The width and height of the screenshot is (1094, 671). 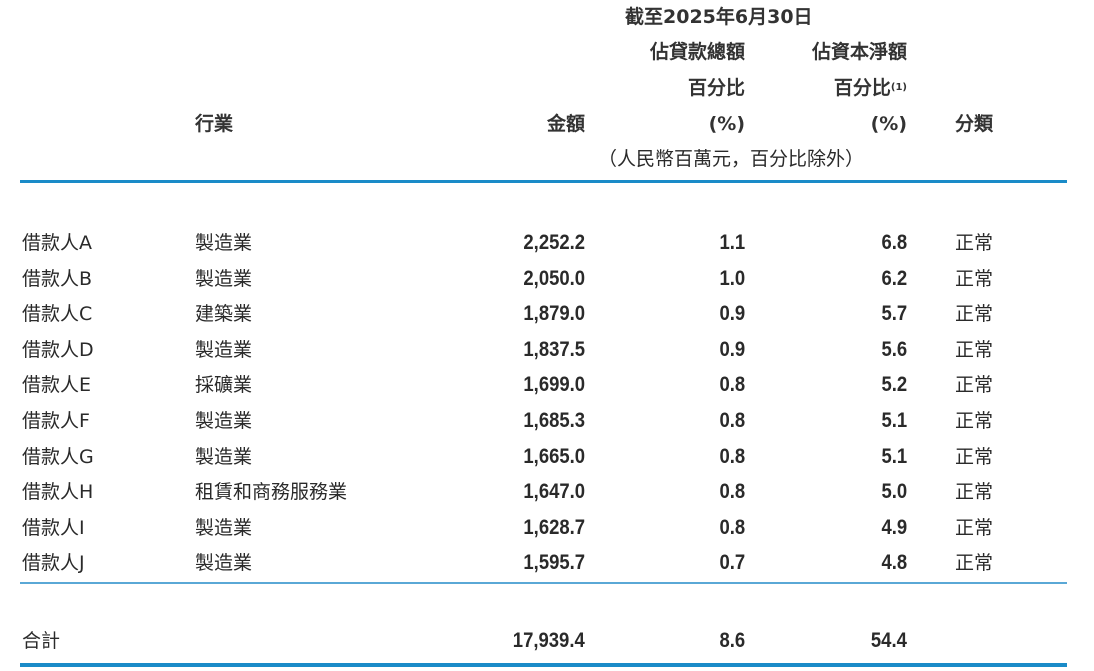 What do you see at coordinates (56, 421) in the screenshot?
I see `borrower-cell: 借款人F` at bounding box center [56, 421].